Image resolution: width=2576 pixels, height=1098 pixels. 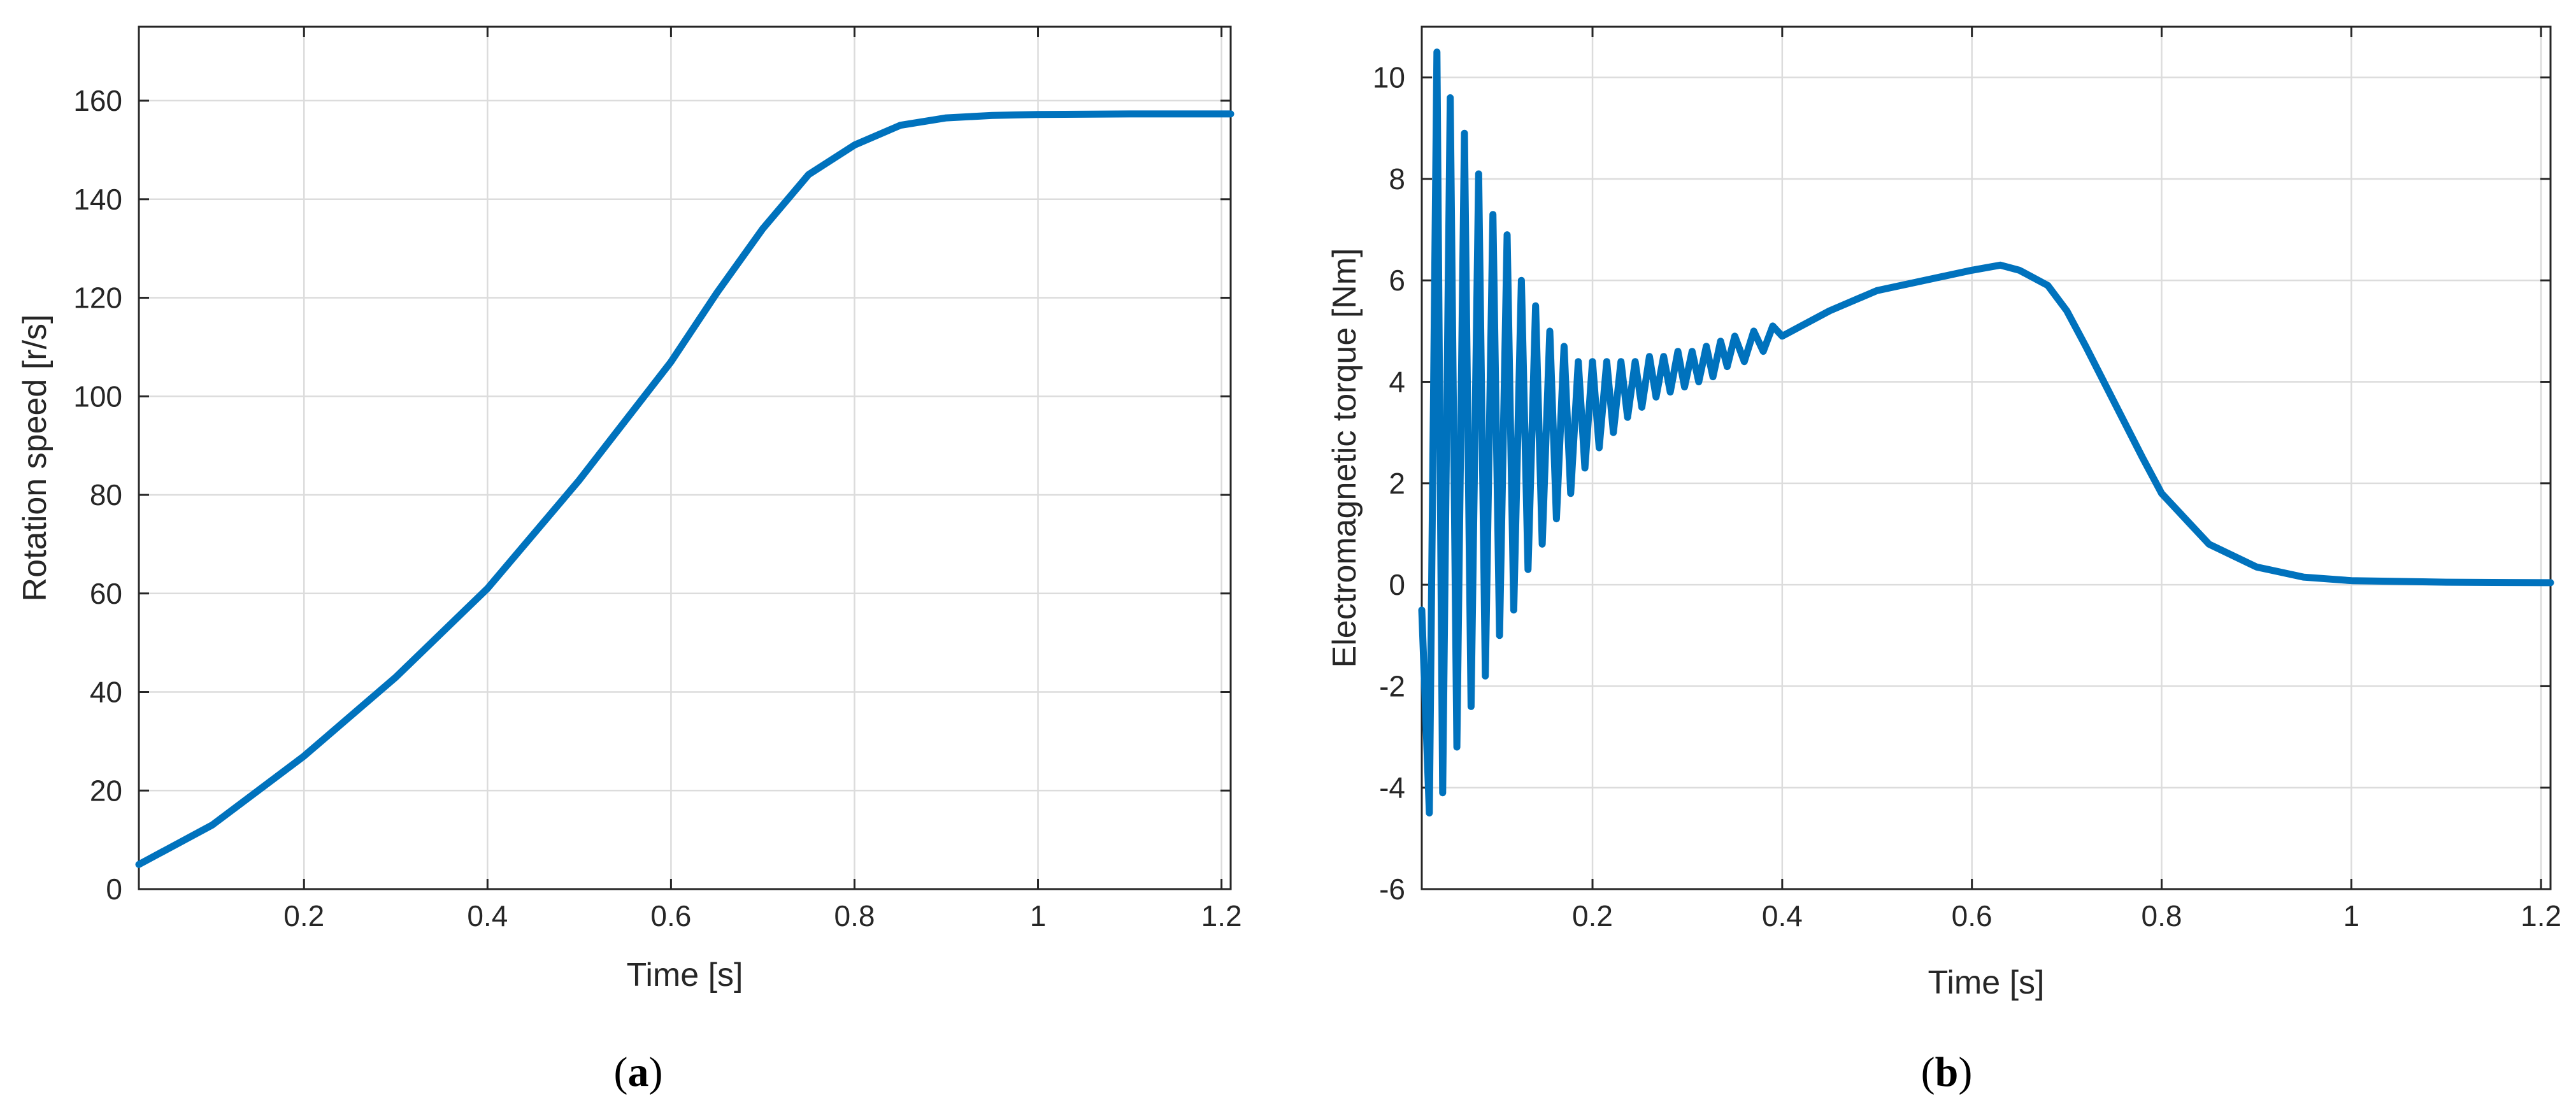 What do you see at coordinates (98, 100) in the screenshot?
I see `panel-a-ytick-label: 160` at bounding box center [98, 100].